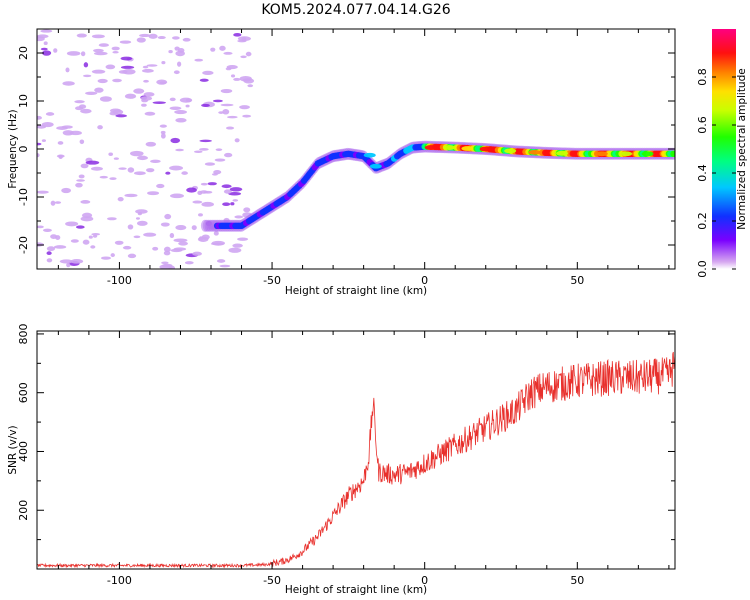 This screenshot has height=600, width=750. I want to click on colorbar-tick-label: 0.2, so click(702, 221).